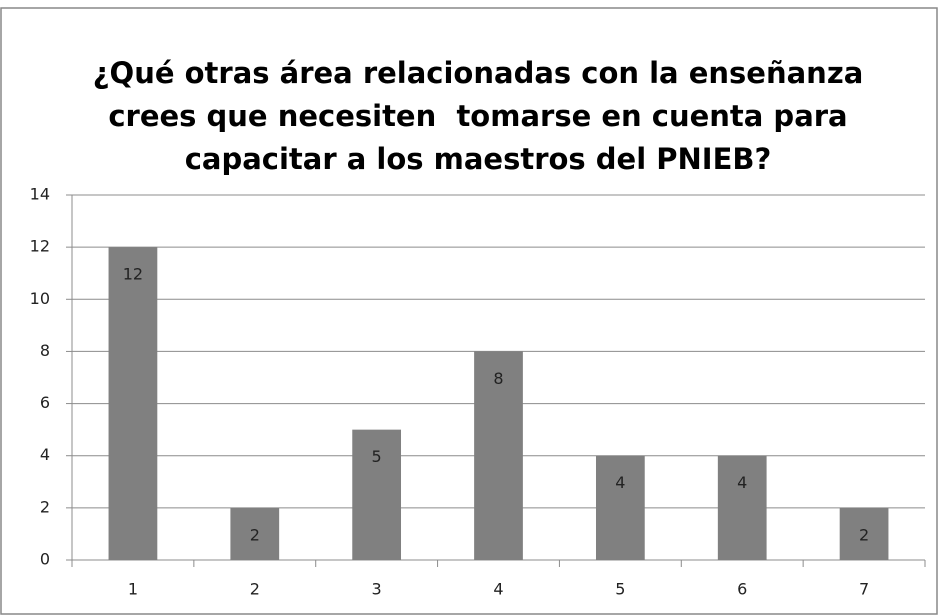  Describe the element at coordinates (45, 402) in the screenshot. I see `y-tick-label: 6` at that location.